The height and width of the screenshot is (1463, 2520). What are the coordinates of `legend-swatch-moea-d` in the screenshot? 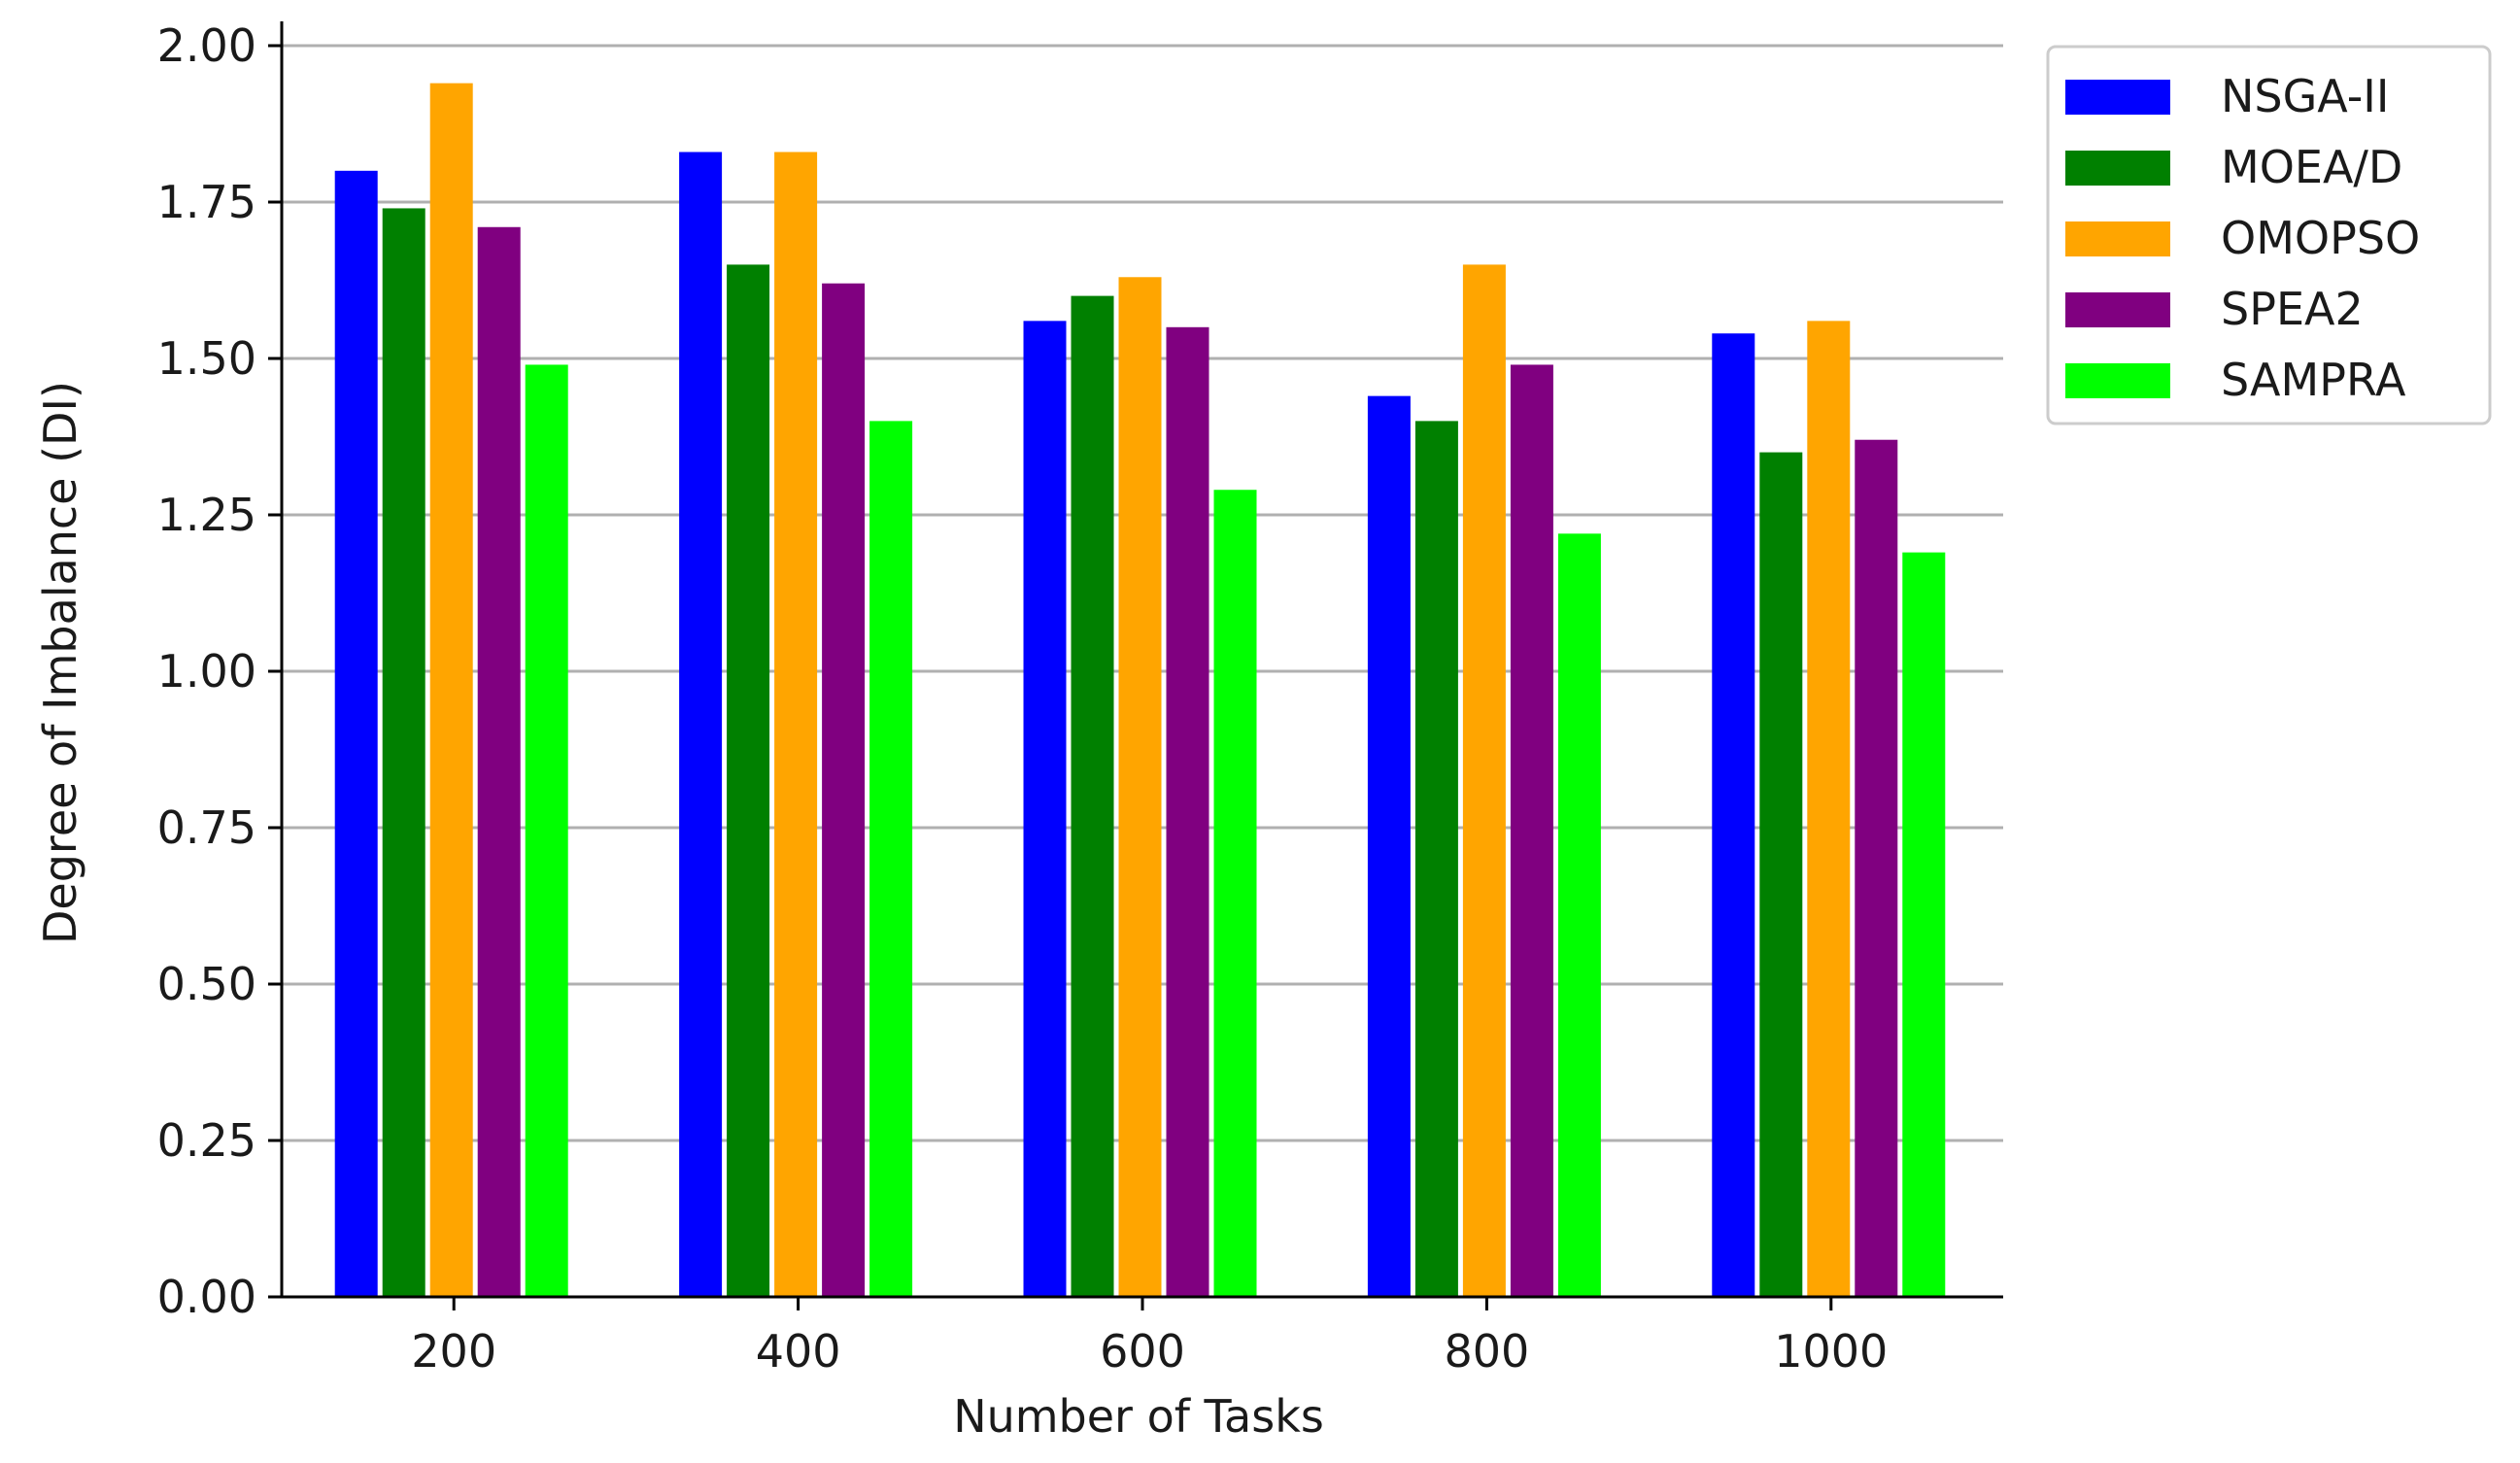 It's located at (2117, 169).